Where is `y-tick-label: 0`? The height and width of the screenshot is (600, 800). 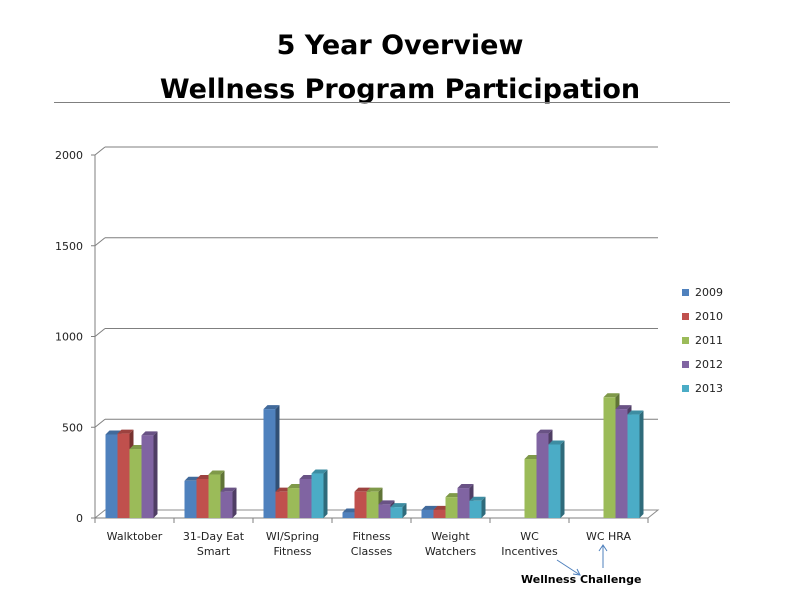 y-tick-label: 0 is located at coordinates (79, 518).